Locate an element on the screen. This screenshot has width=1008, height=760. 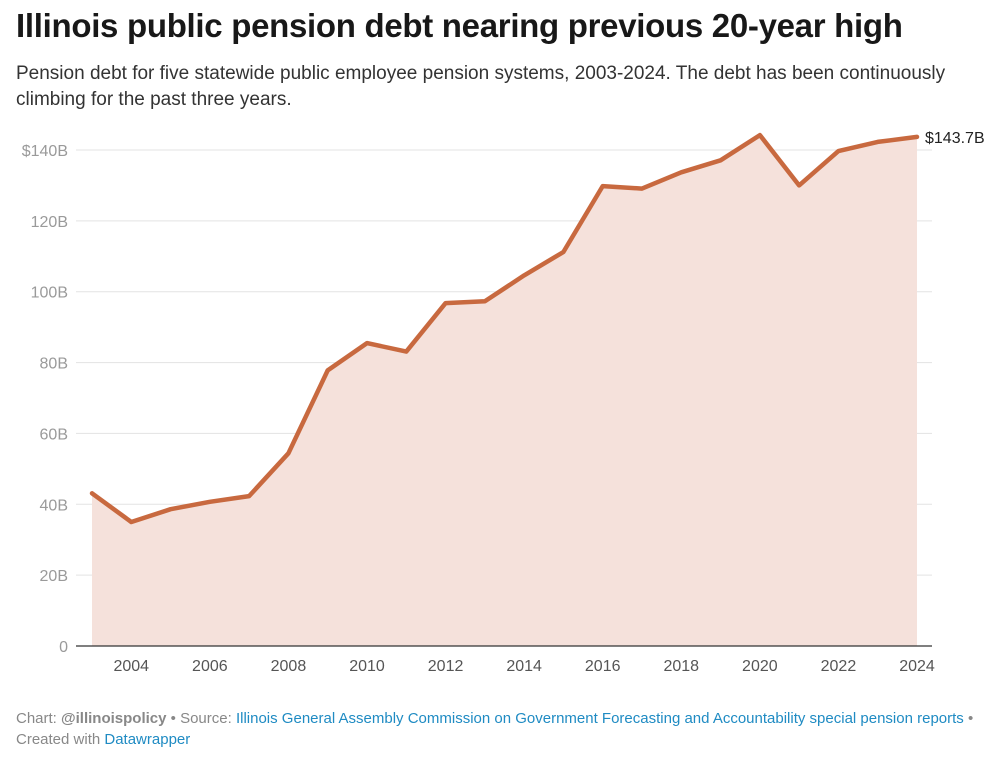
y-tick-label: 80B is located at coordinates (54, 364).